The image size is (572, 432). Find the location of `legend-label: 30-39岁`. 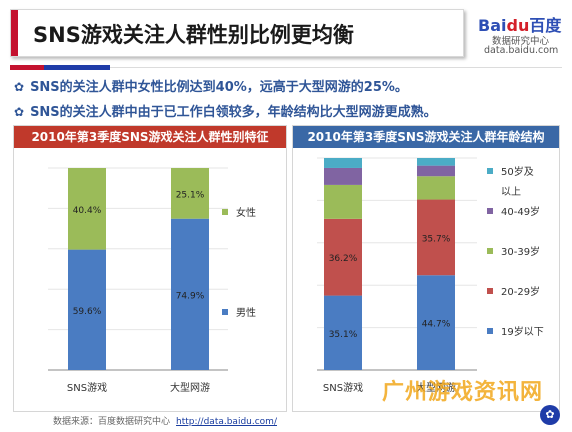

legend-label: 30-39岁 is located at coordinates (520, 251).